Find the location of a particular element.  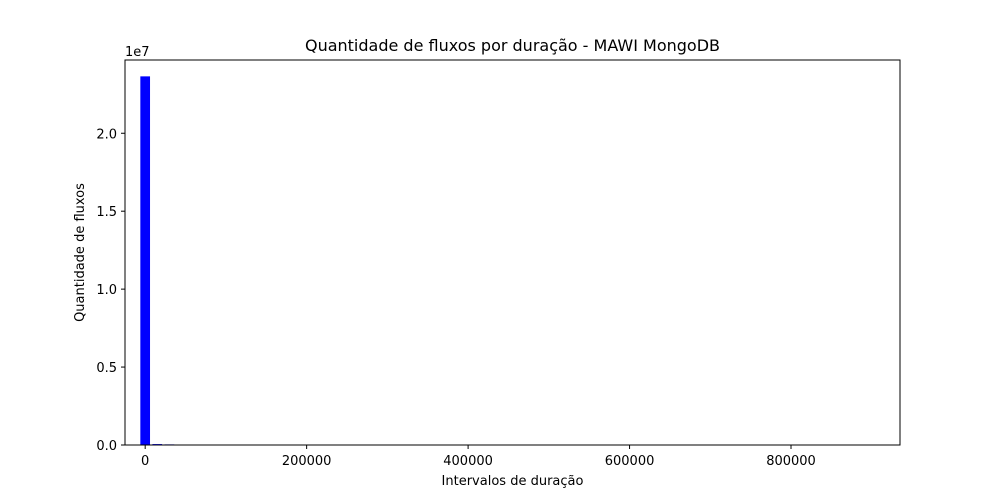

x-tick-label: 200000 is located at coordinates (307, 461).